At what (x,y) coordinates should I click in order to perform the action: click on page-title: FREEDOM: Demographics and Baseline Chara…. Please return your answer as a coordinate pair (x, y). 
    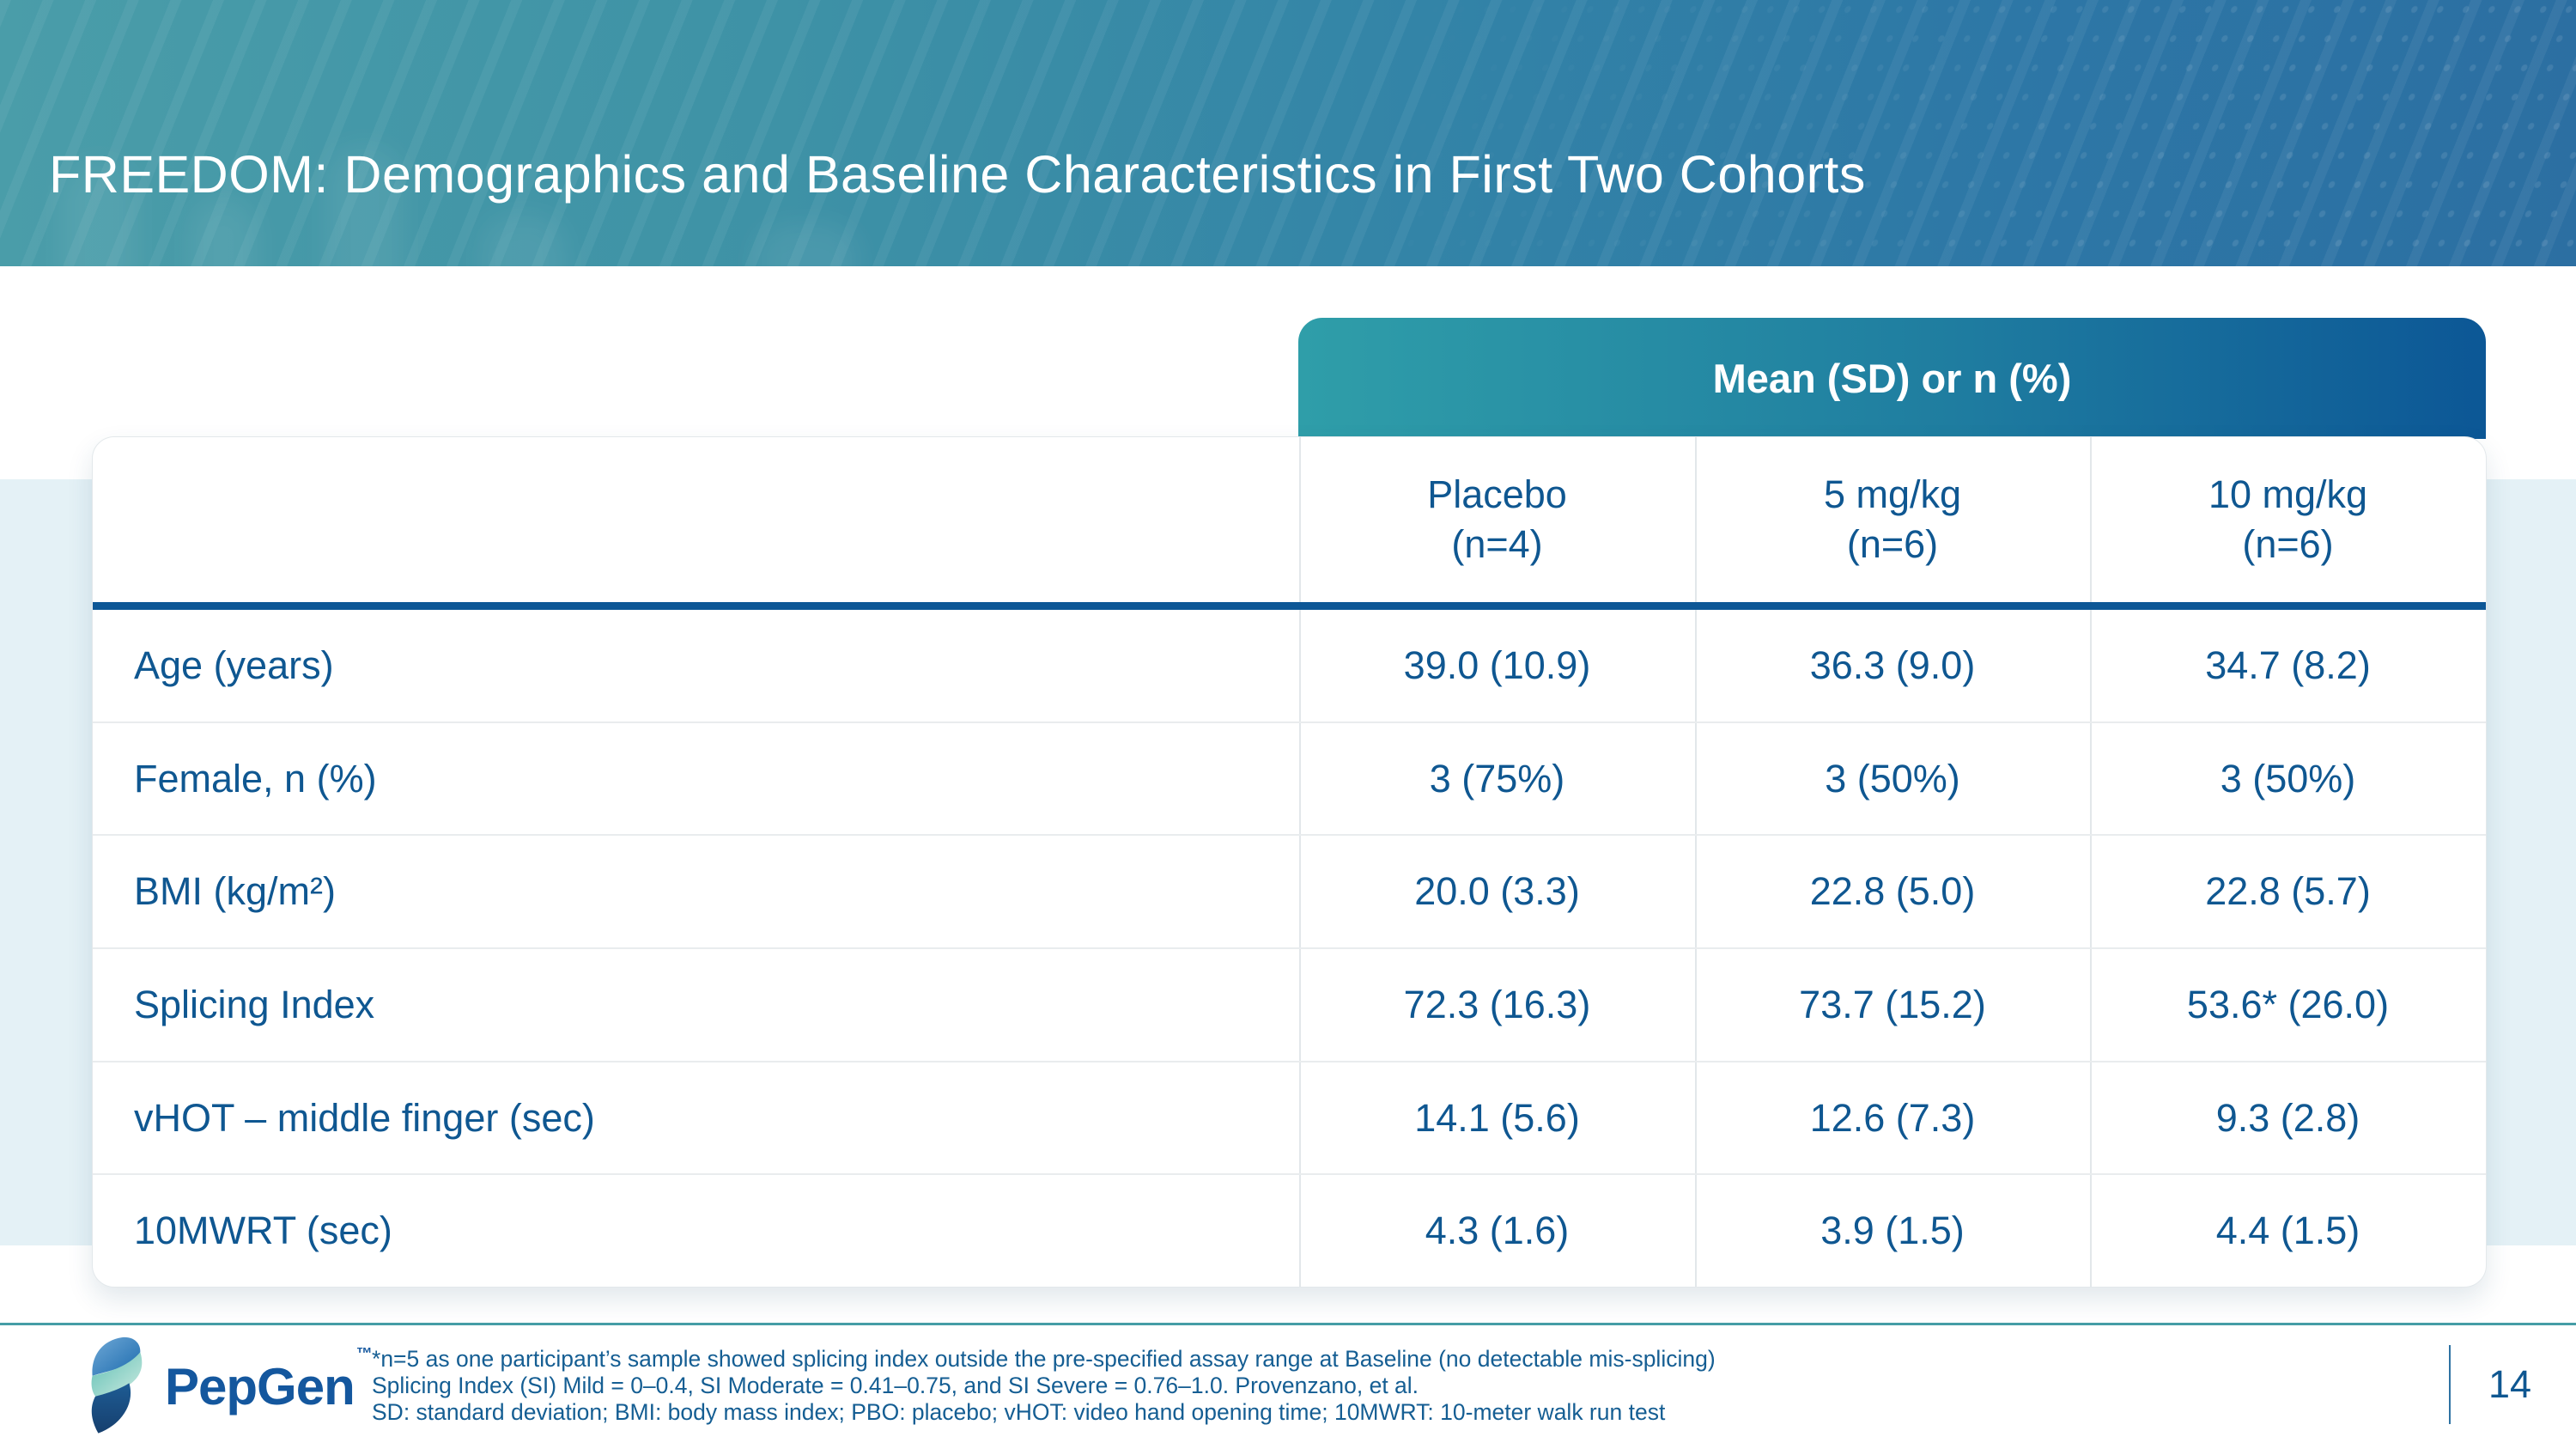
    Looking at the image, I should click on (958, 174).